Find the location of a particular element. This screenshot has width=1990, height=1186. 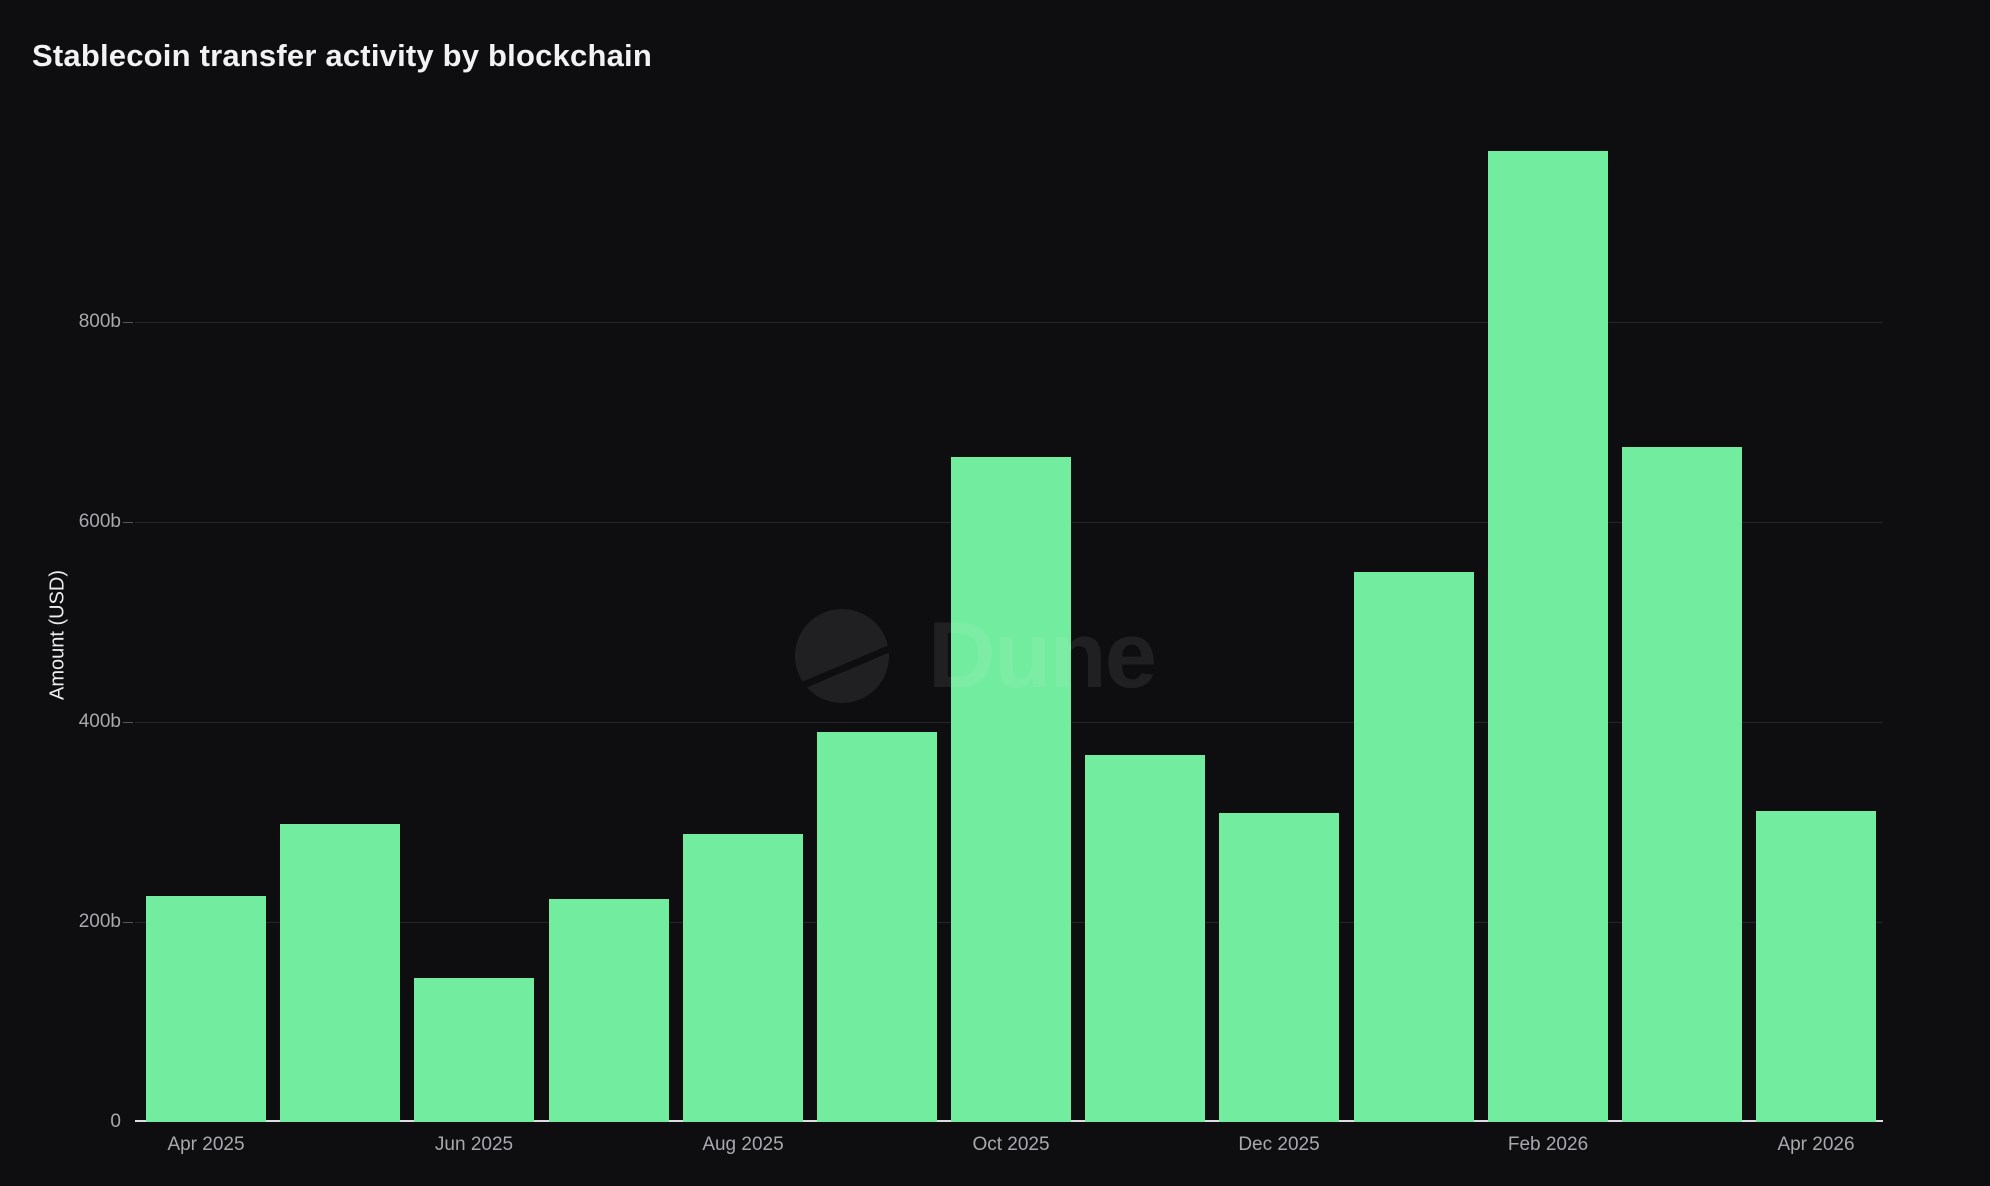

bar-dec-2025 is located at coordinates (1279, 967).